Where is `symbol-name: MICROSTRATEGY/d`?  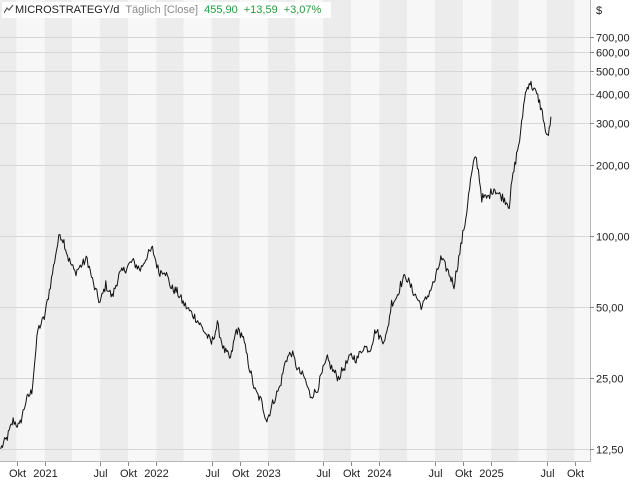 symbol-name: MICROSTRATEGY/d is located at coordinates (67, 10).